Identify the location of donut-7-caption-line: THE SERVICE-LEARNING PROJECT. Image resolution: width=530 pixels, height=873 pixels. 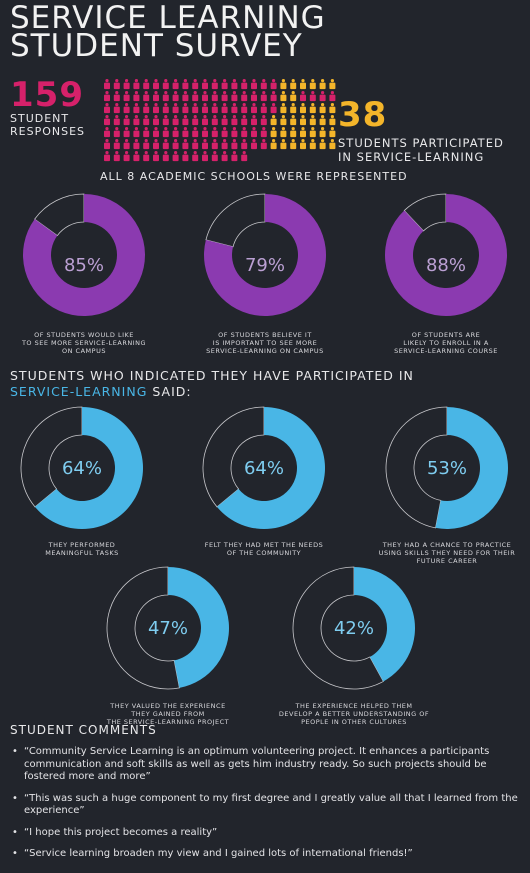
(168, 722).